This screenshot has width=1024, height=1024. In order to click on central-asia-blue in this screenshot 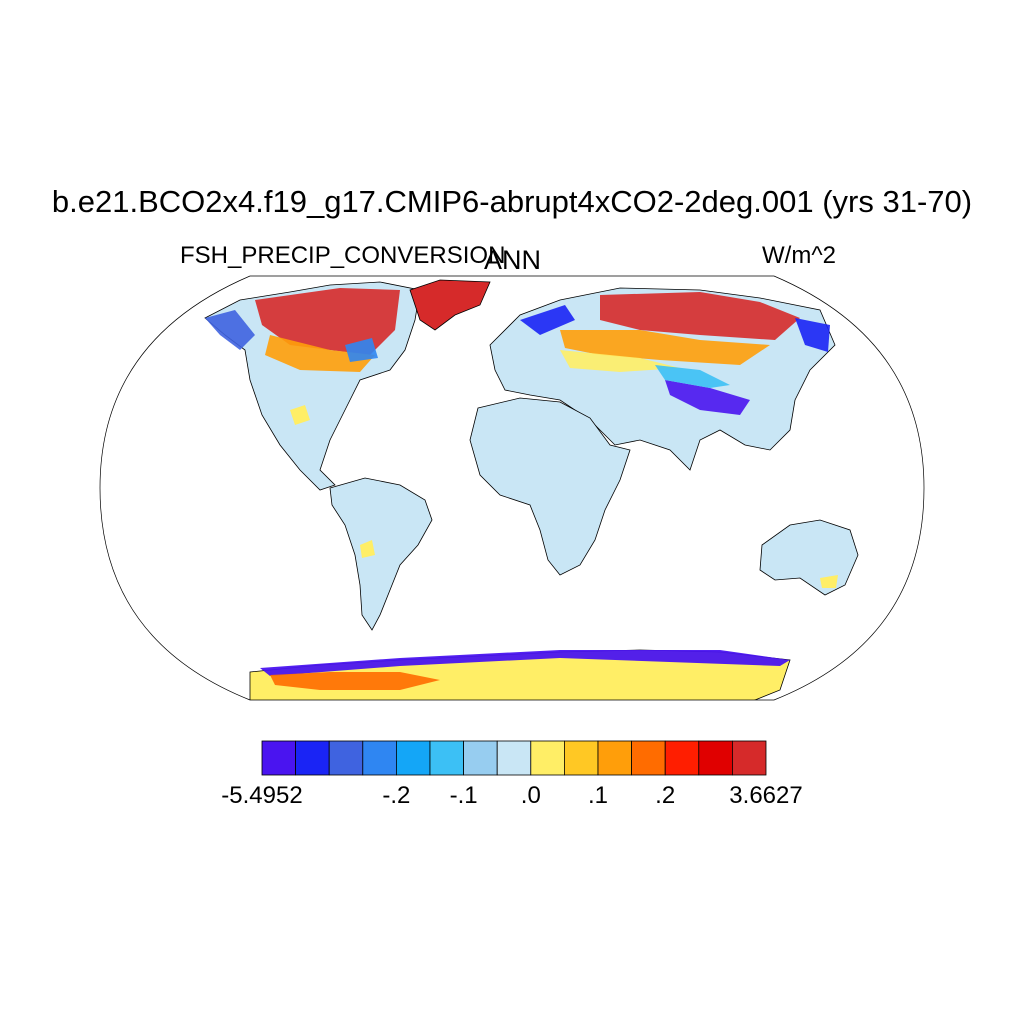, I will do `click(692, 376)`.